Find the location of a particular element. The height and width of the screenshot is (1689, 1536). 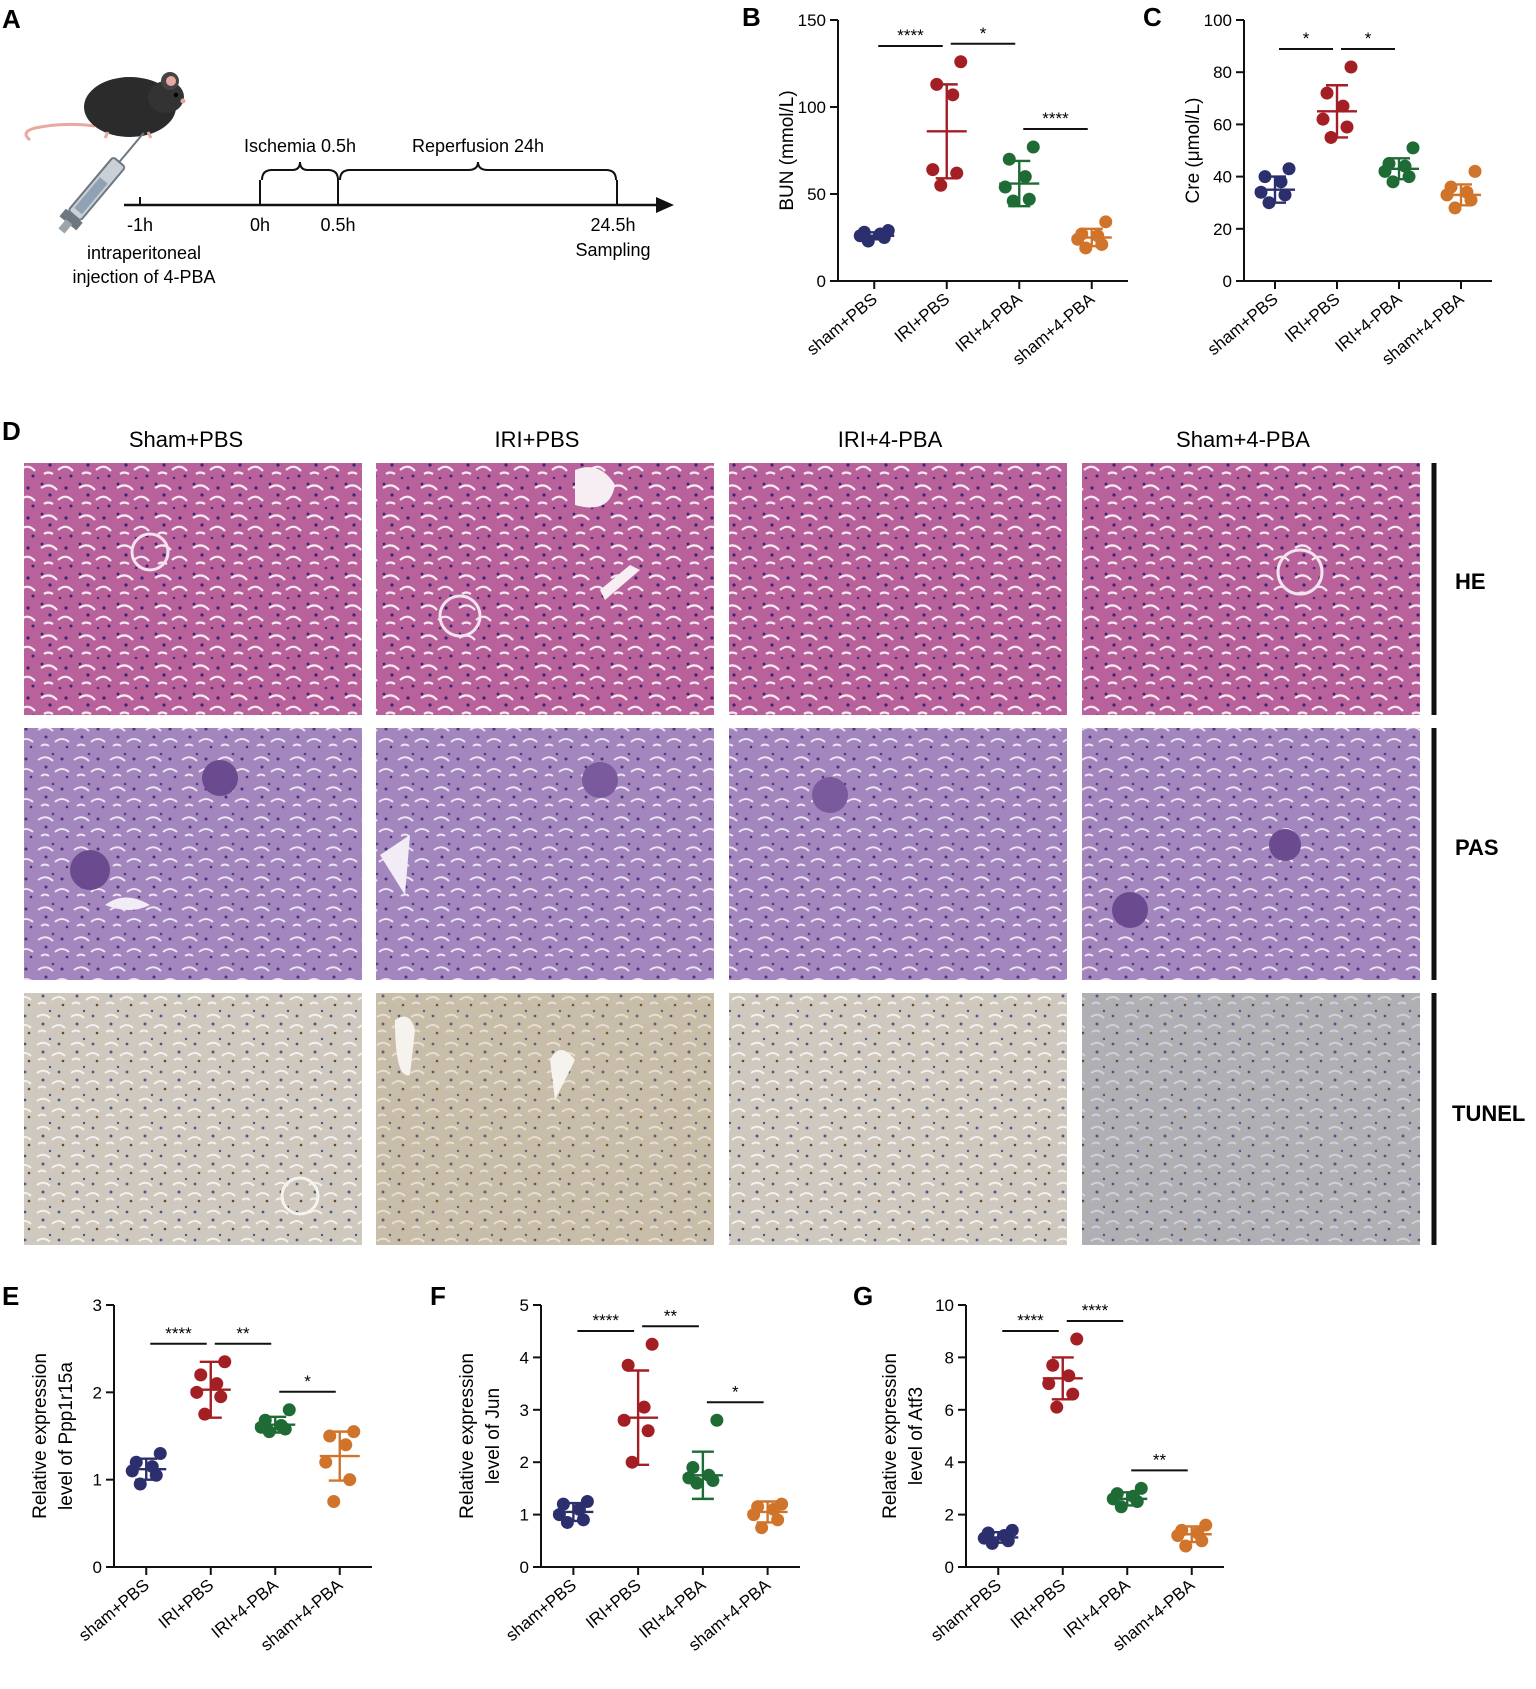

histology-column-header: Sham+PBS is located at coordinates (186, 439).